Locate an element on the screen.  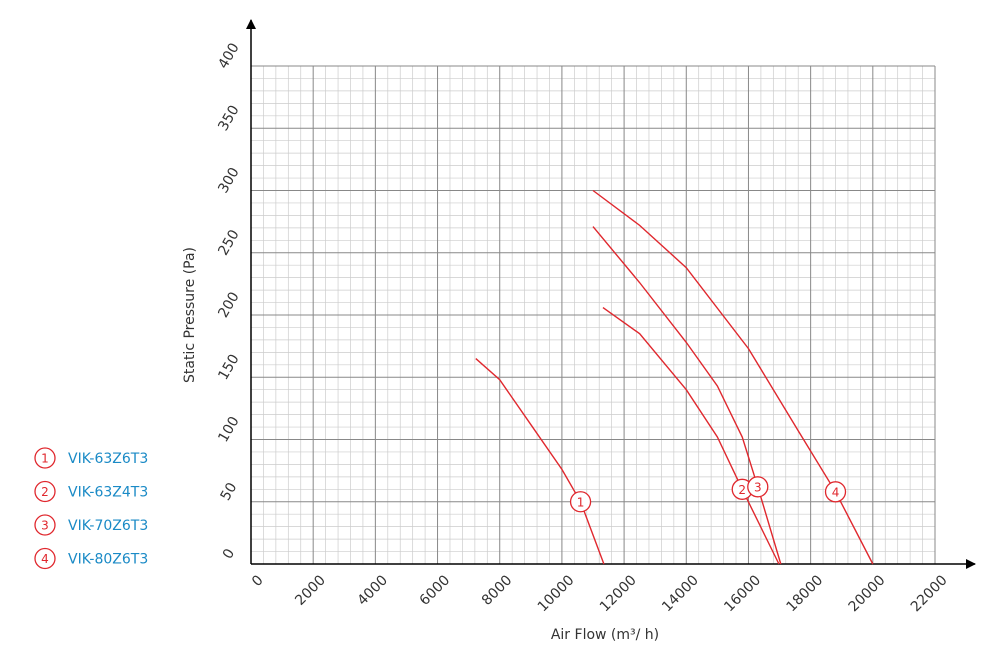
y-axis-label: Static Pressure (Pa) is located at coordinates (190, 315).